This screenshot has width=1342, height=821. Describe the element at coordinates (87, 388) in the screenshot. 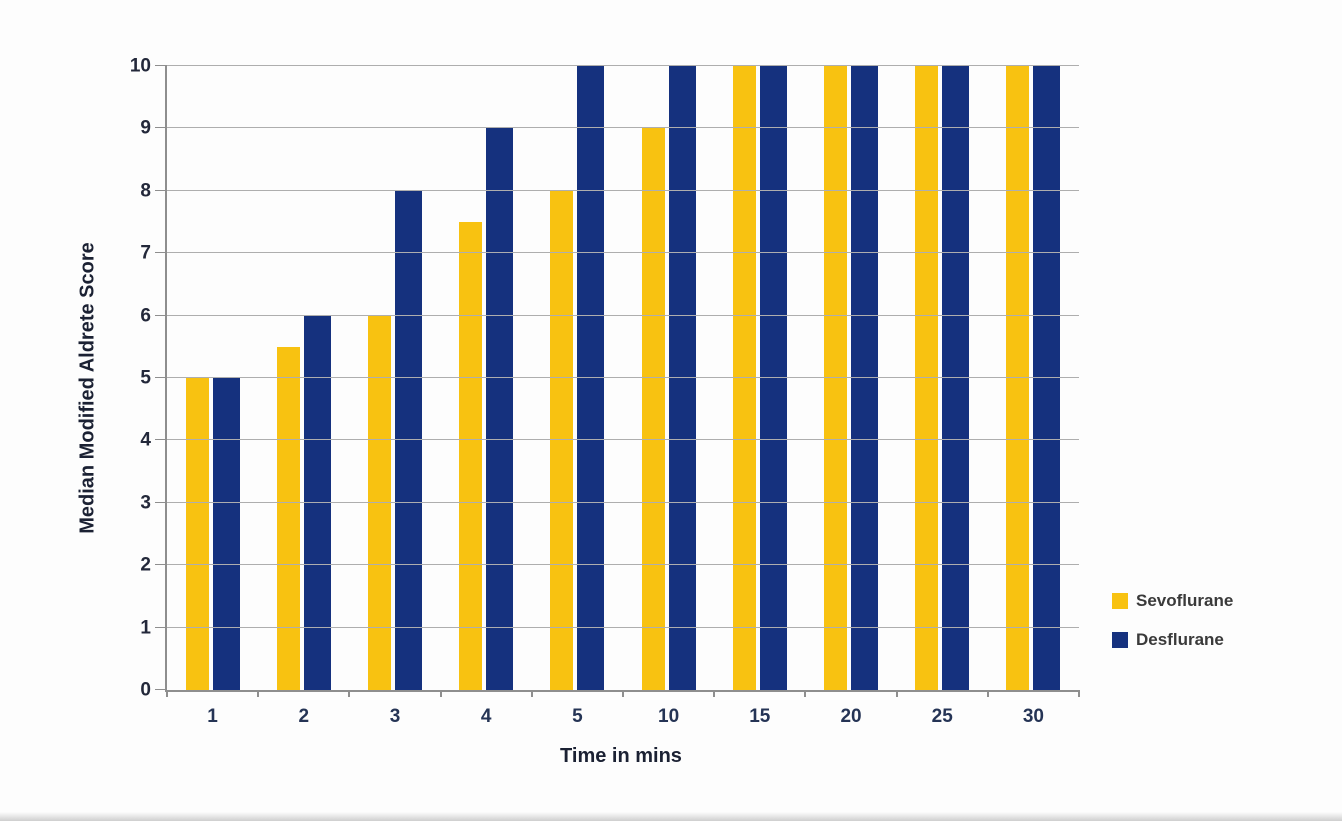

I see `y-axis-title: Median Modified Aldrete Score` at that location.